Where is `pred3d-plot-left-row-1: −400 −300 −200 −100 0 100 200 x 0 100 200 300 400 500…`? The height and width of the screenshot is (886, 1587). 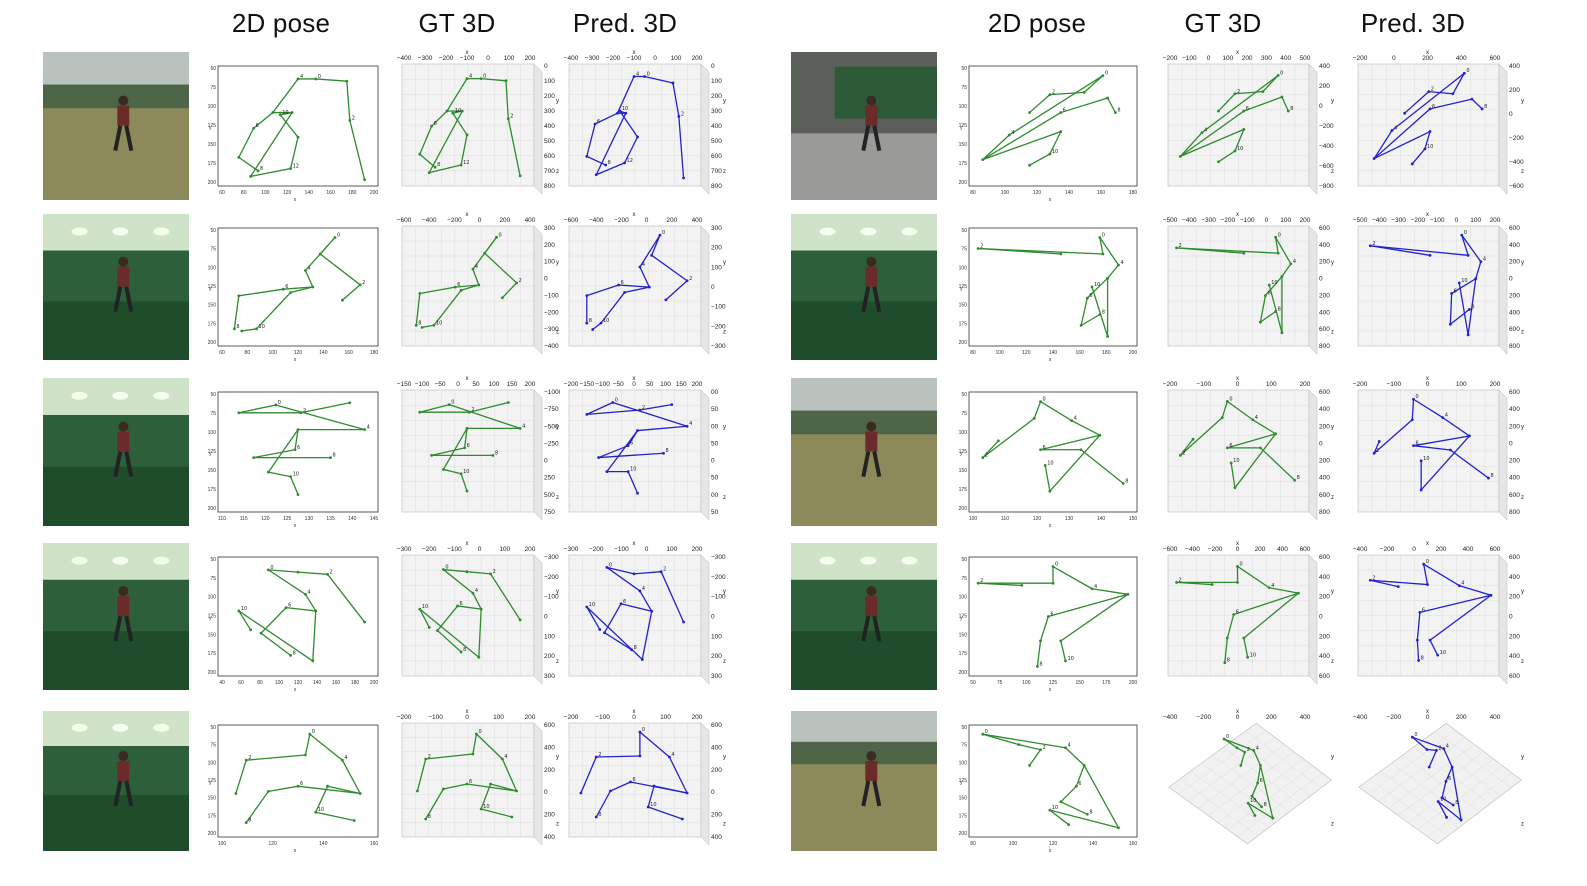
pred3d-plot-left-row-1: −400 −300 −200 −100 0 100 200 x 0 100 200 300 400 500… is located at coordinates (644, 125).